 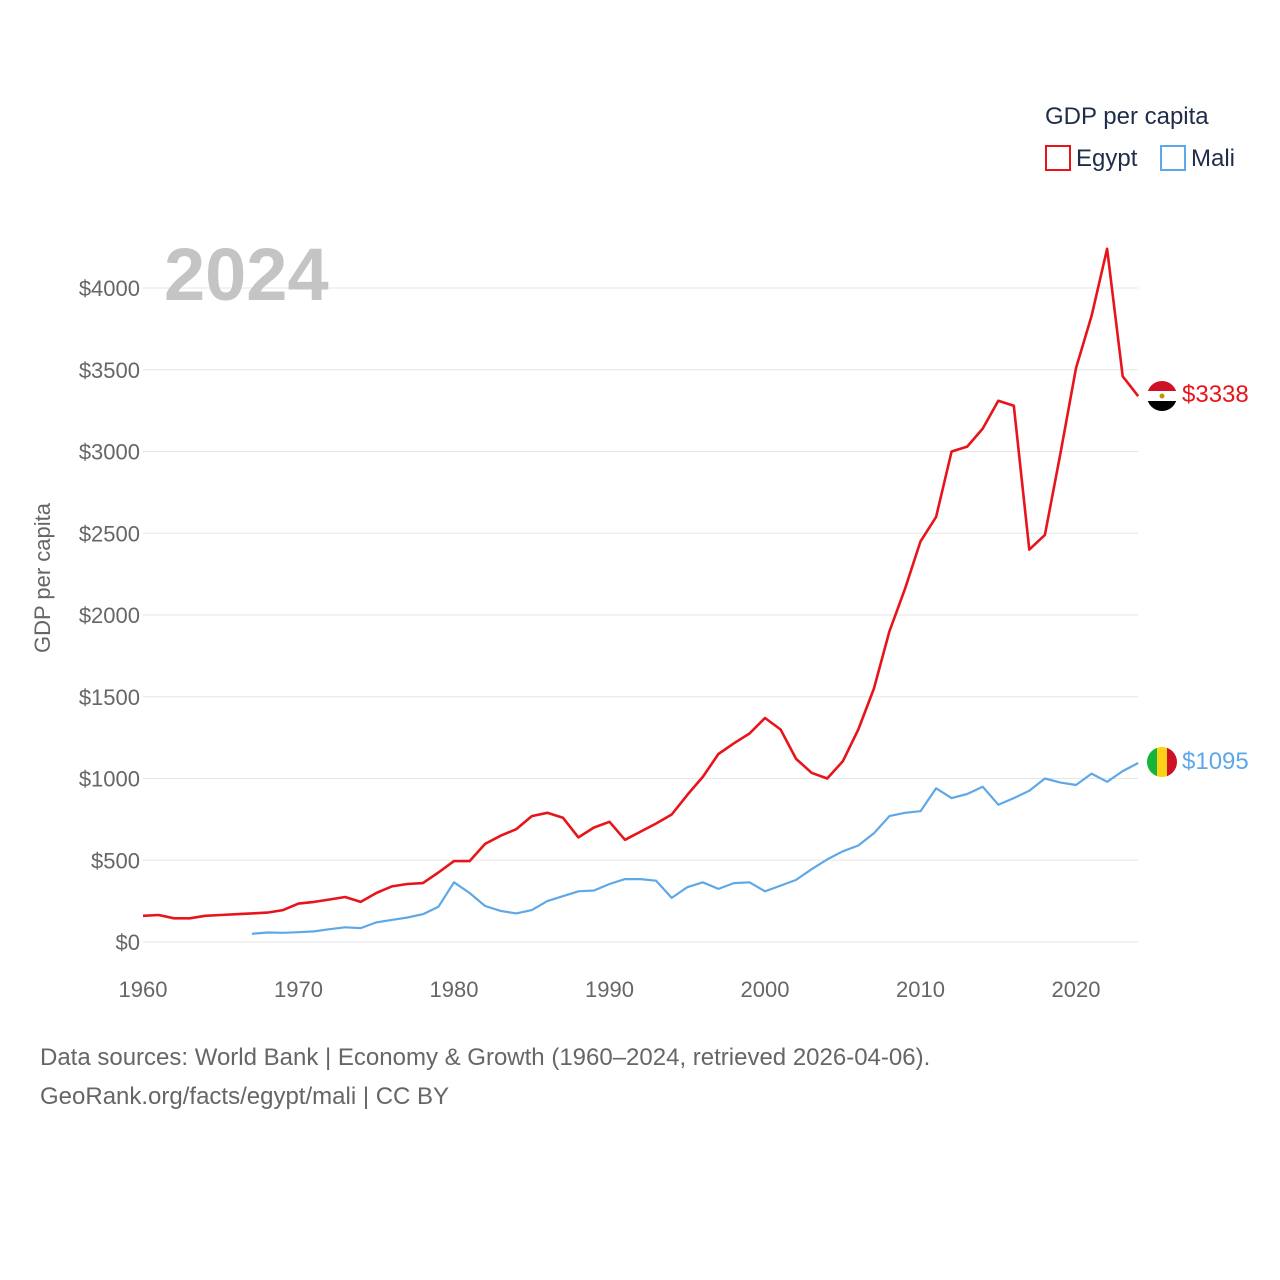 What do you see at coordinates (695, 848) in the screenshot?
I see `series-line-mali` at bounding box center [695, 848].